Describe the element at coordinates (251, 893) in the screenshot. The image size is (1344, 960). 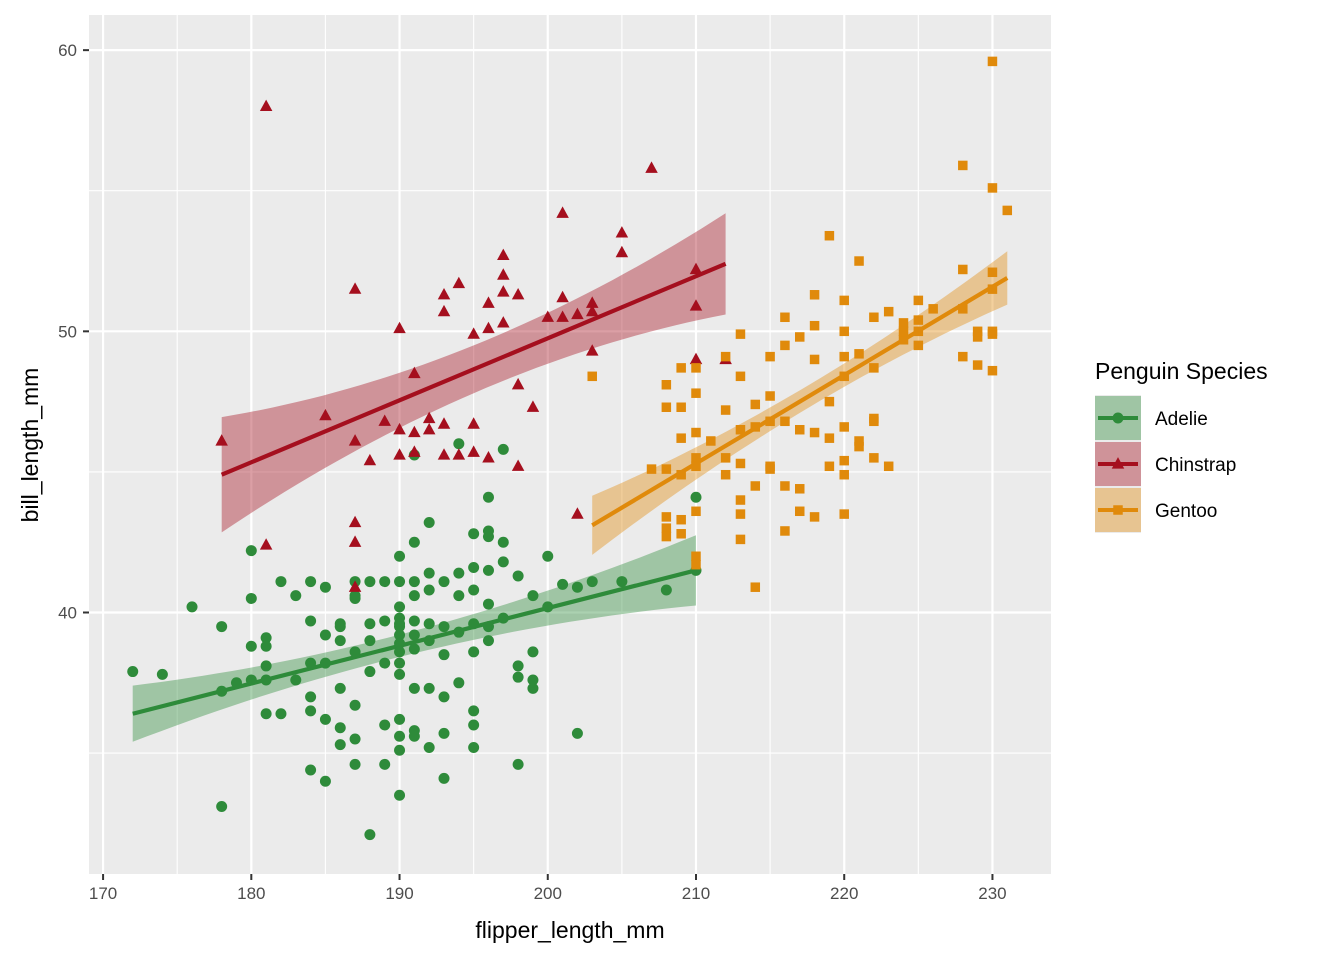
I see `x-tick-label: 180` at that location.